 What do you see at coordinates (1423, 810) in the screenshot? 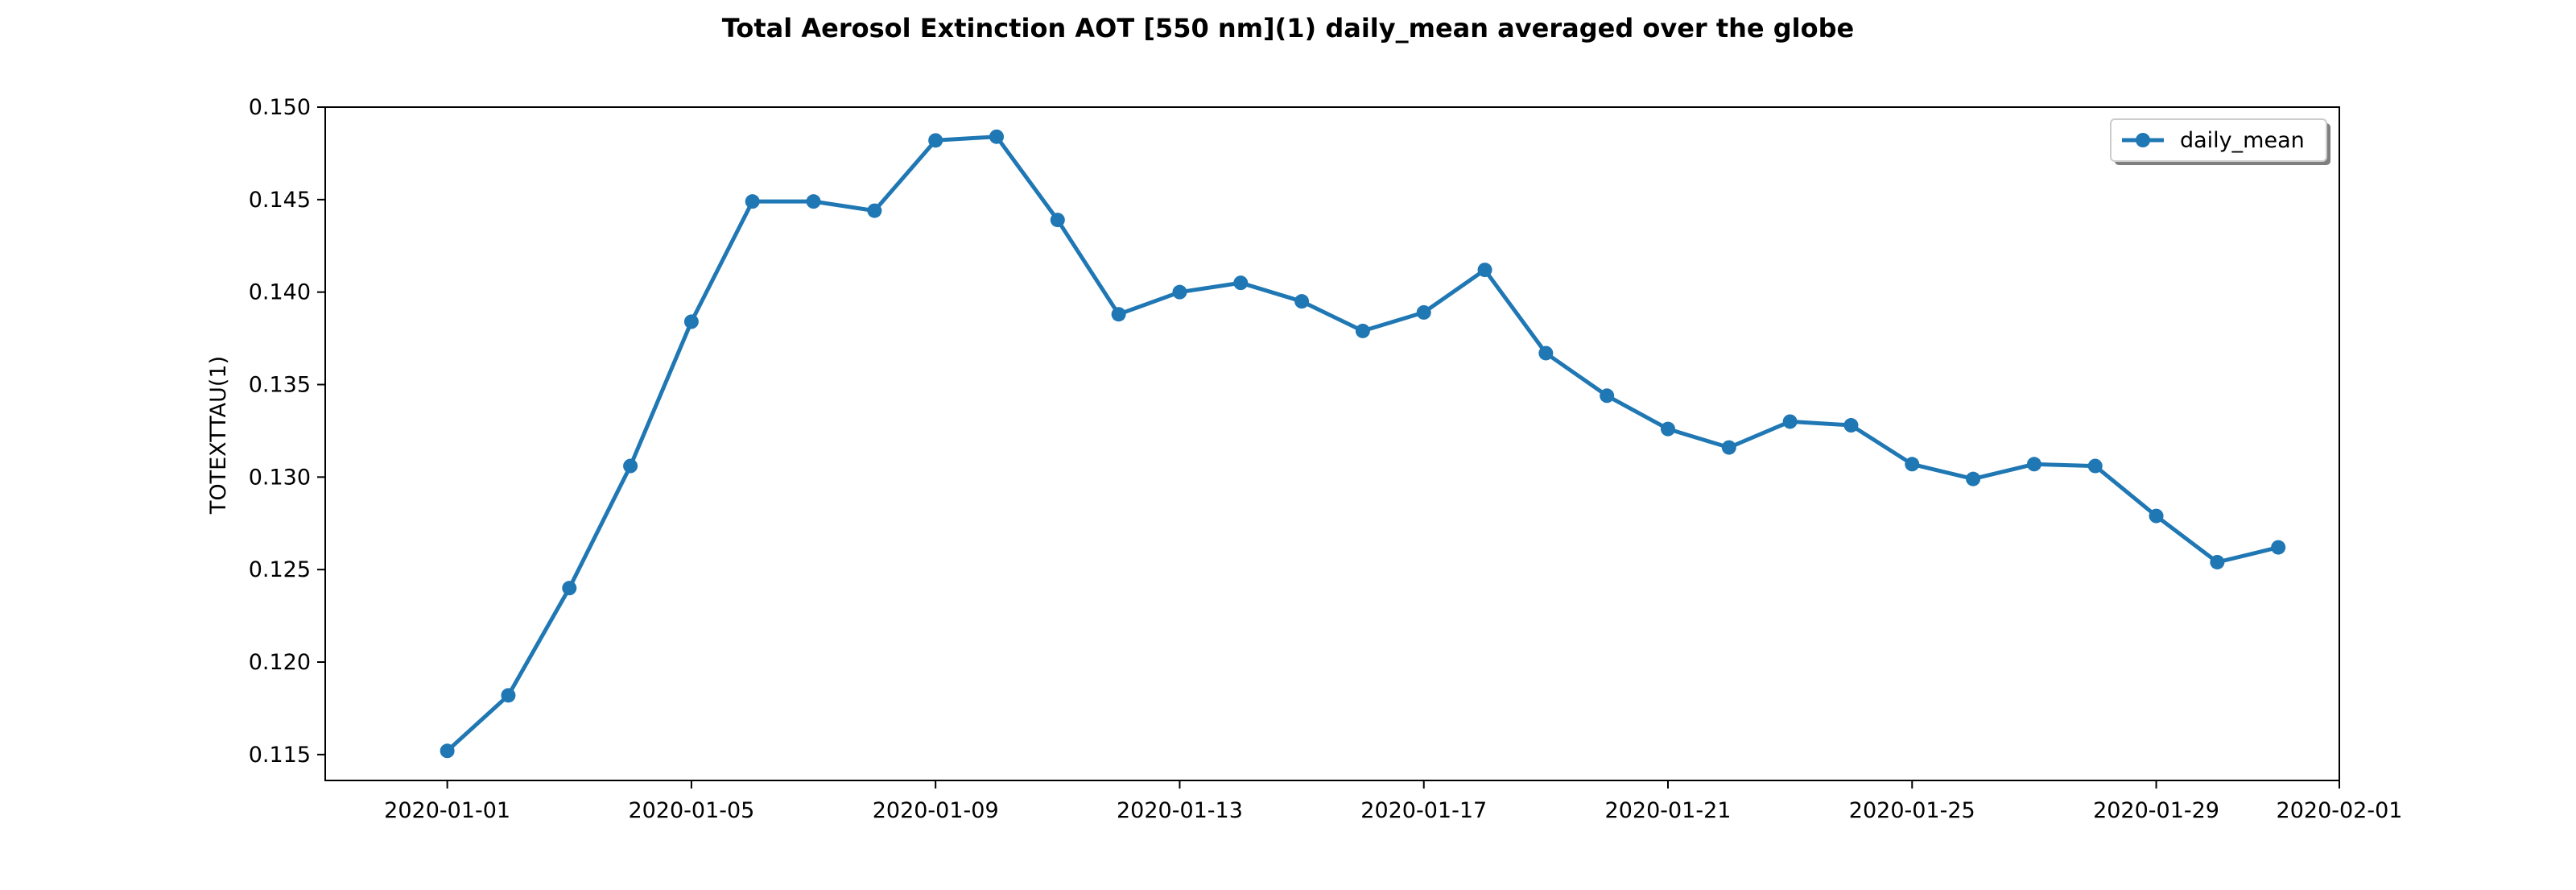
I see `x-tick-label: 2020-01-17` at bounding box center [1423, 810].